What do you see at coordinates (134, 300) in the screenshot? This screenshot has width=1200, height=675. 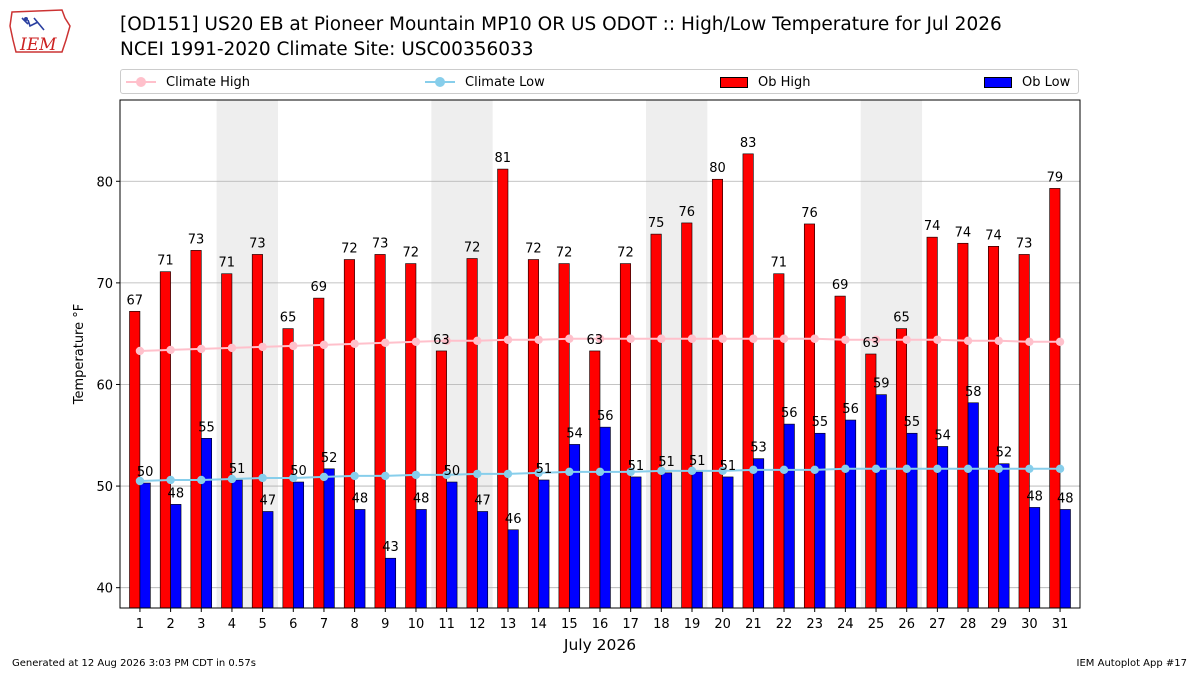 I see `label-ob-high-day-1: 67` at bounding box center [134, 300].